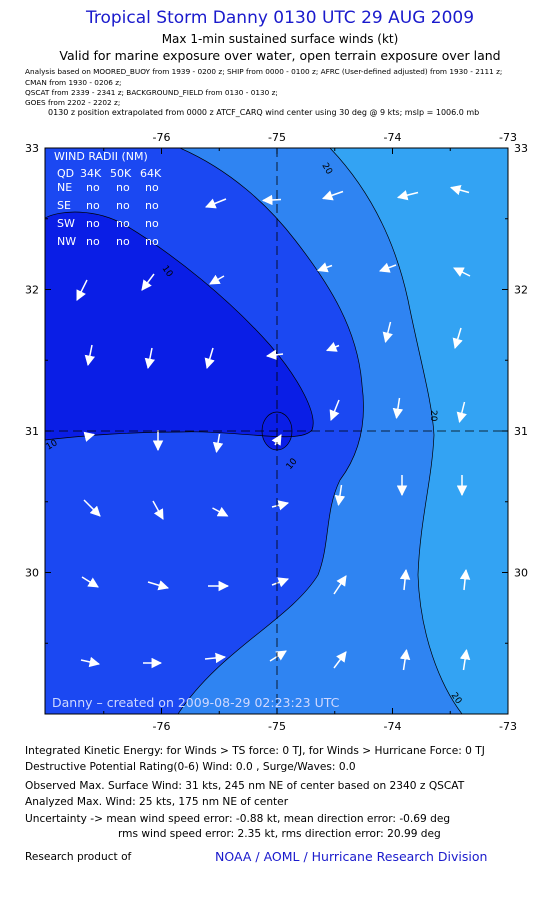 The height and width of the screenshot is (915, 560). I want to click on wind-radii-sw-v64: no, so click(152, 223).